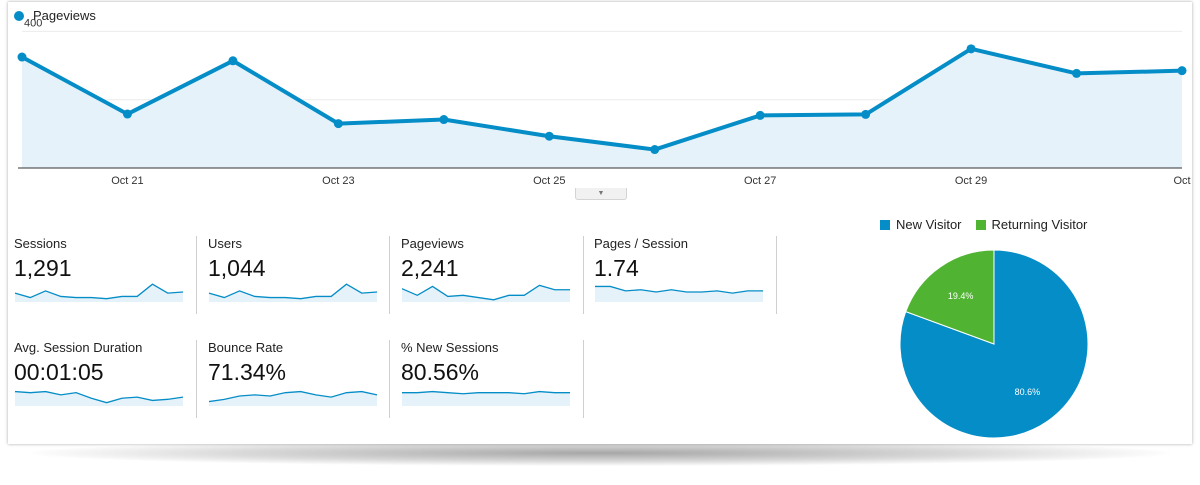  What do you see at coordinates (59, 372) in the screenshot?
I see `metric-value: 00:01:05` at bounding box center [59, 372].